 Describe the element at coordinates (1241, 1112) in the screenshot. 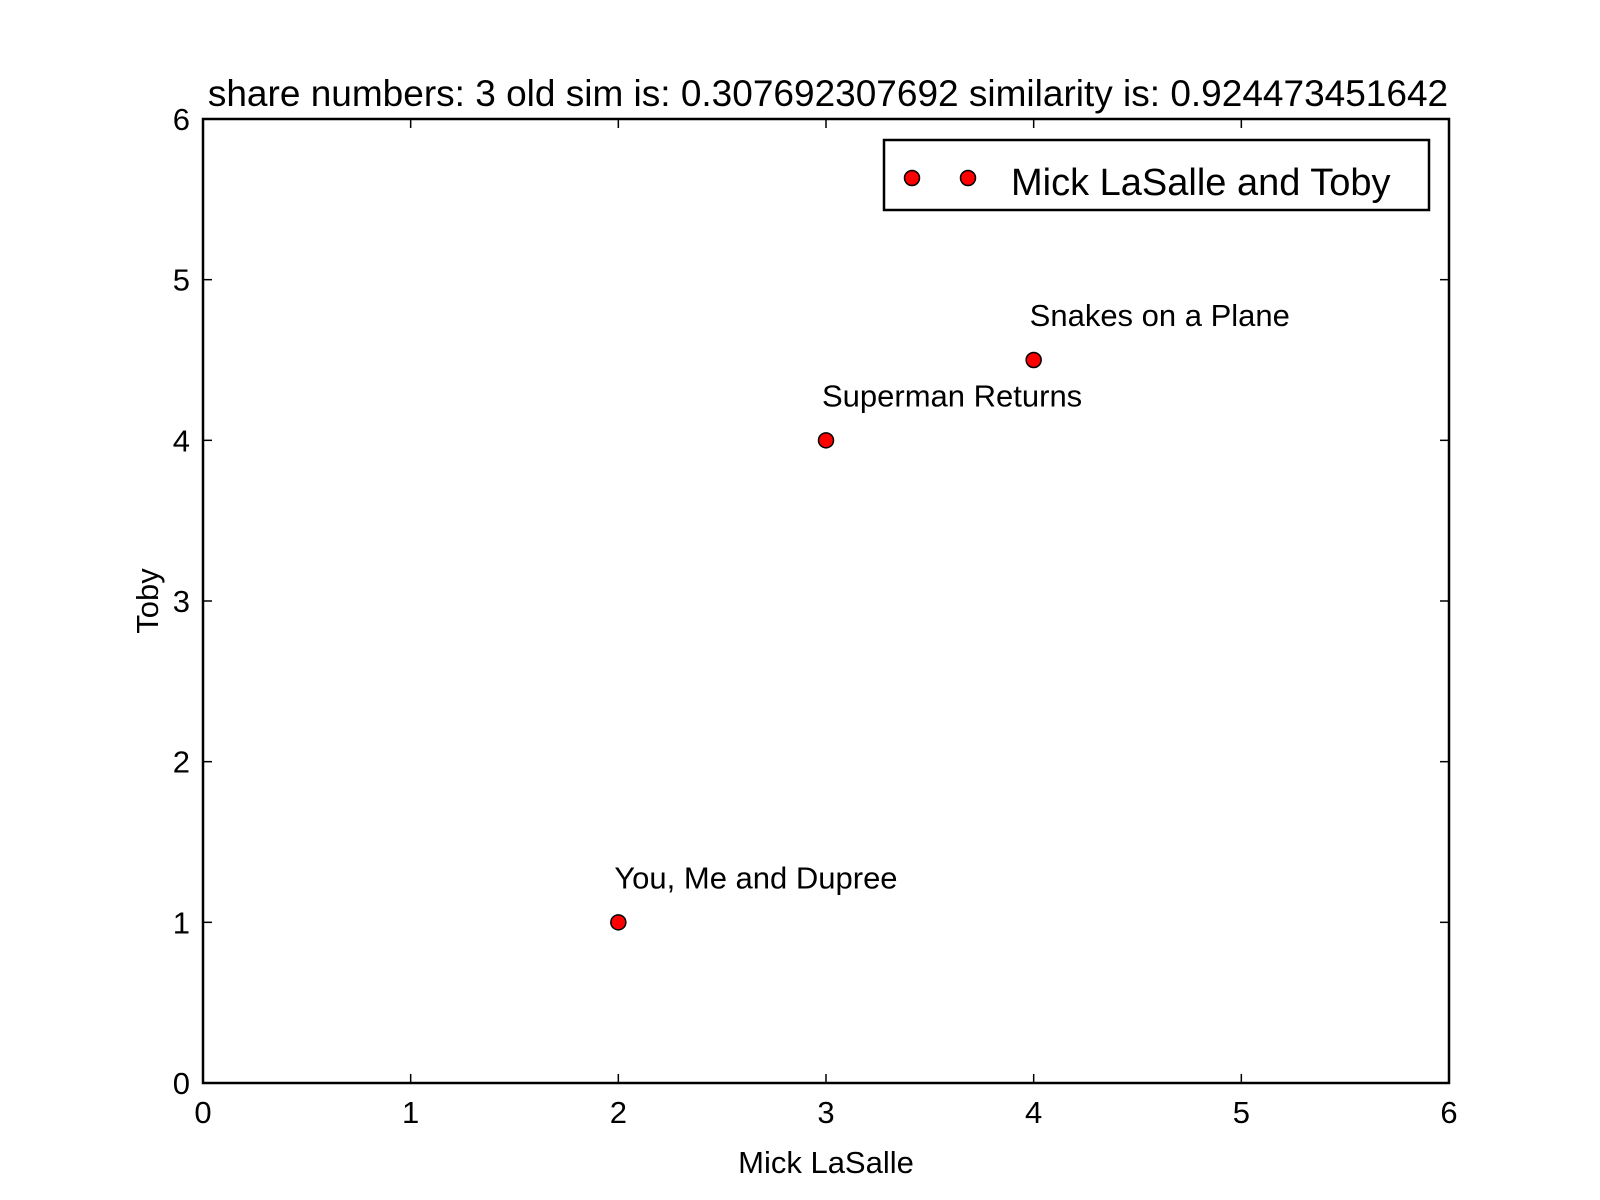

I see `x-tick-label: 5` at that location.